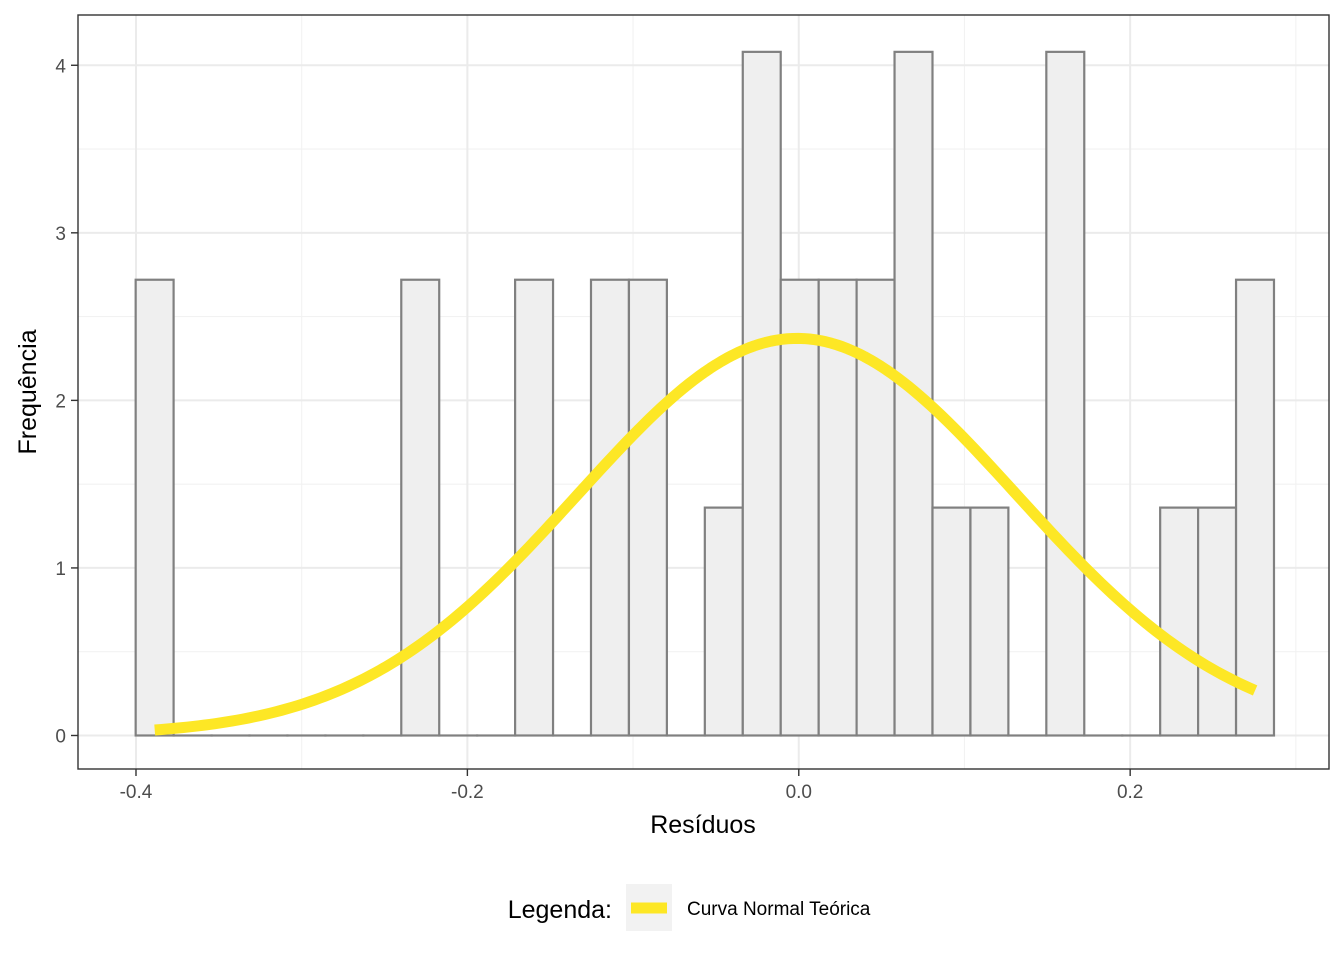  Describe the element at coordinates (560, 910) in the screenshot. I see `legend-title: Legenda:` at that location.